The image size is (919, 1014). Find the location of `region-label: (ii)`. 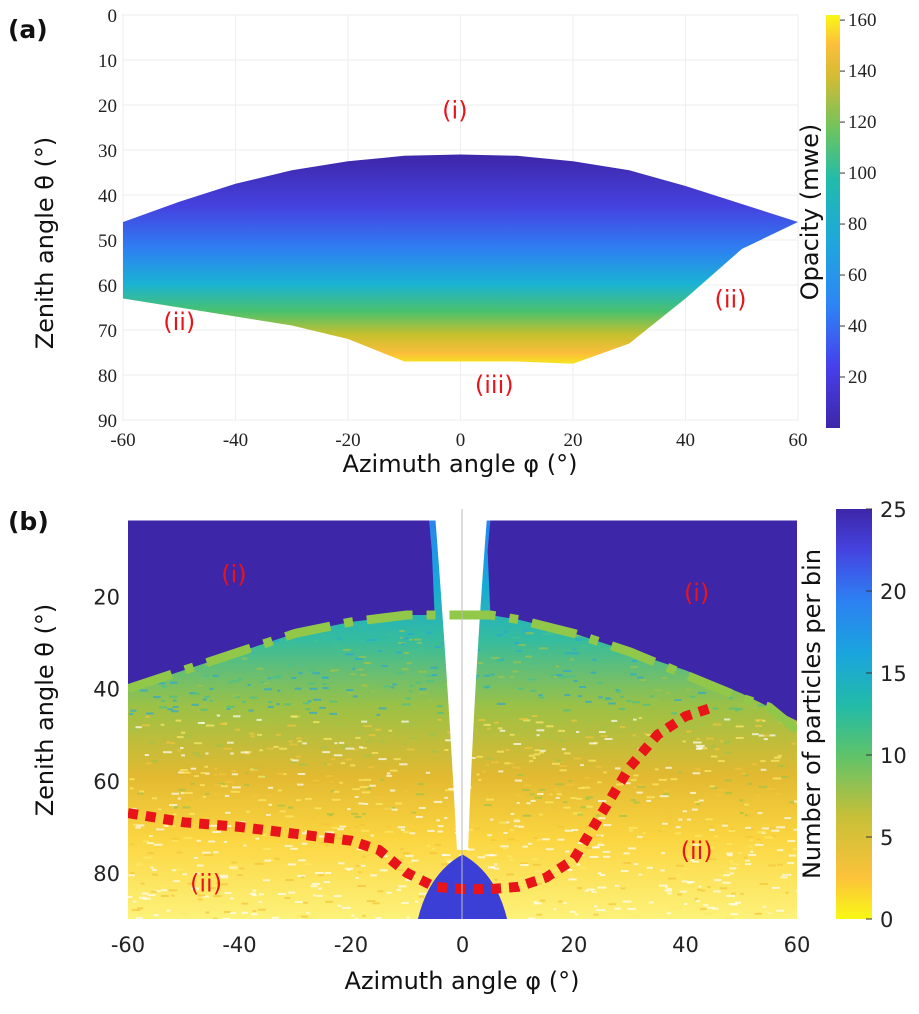

region-label: (ii) is located at coordinates (179, 322).